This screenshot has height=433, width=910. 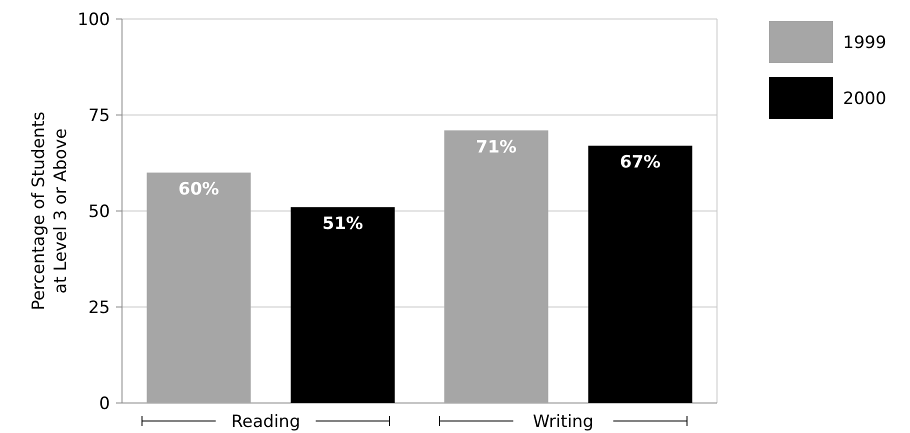 I want to click on y-axis-title: Percentage of Students at Level 3 or Above, so click(x=50, y=211).